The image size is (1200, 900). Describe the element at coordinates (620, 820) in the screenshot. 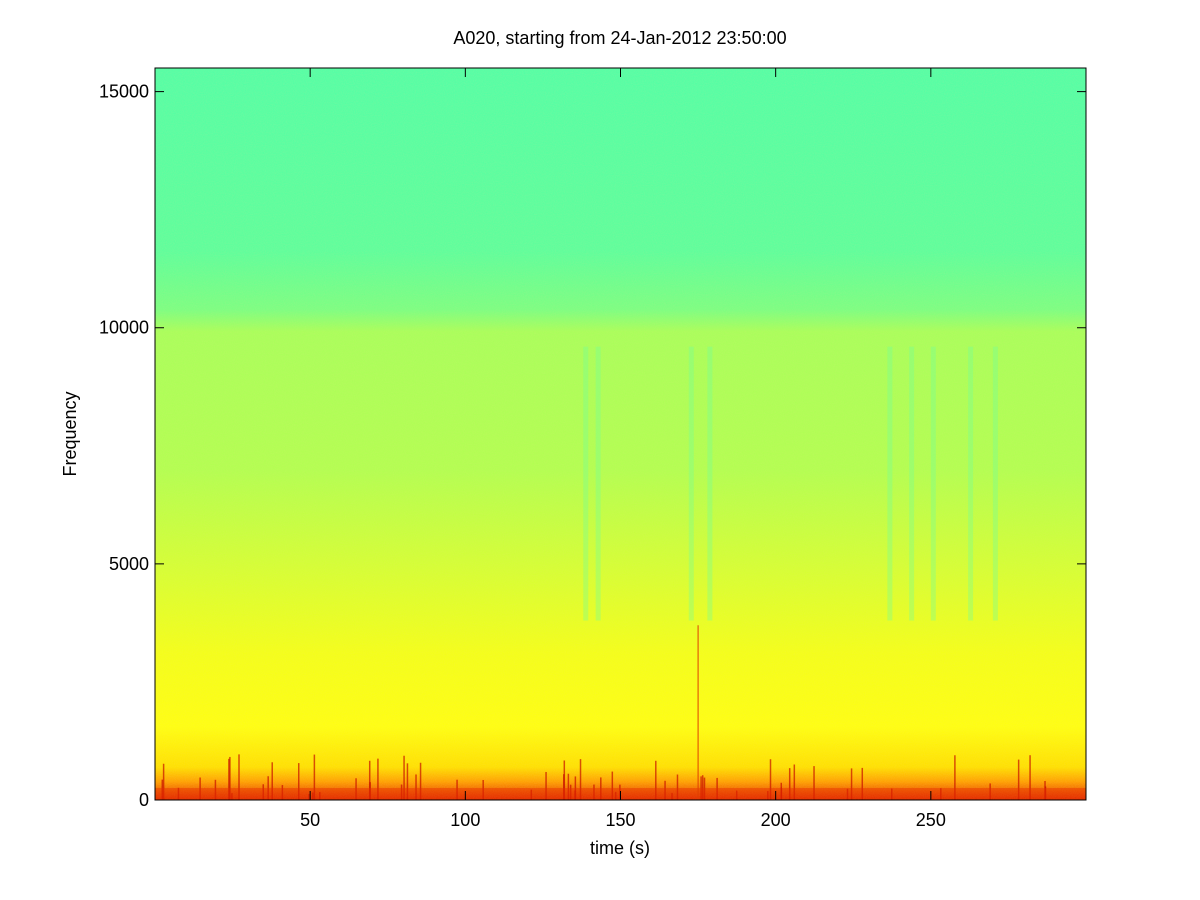

I see `x-tick-label: 150` at that location.